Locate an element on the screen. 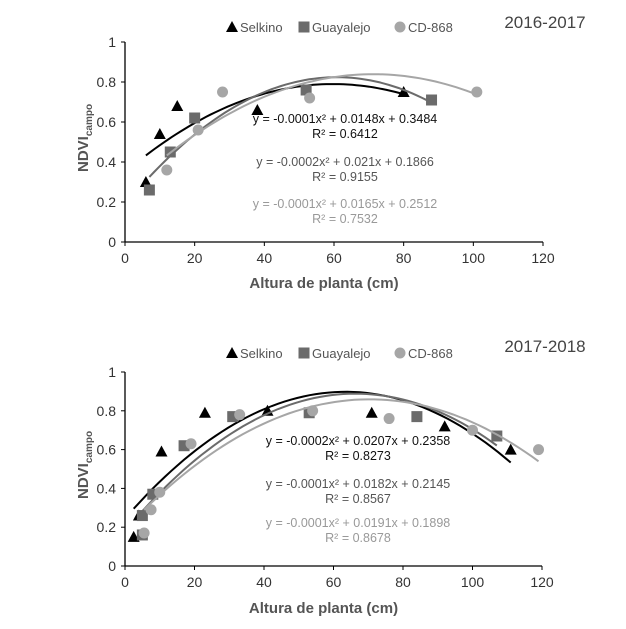 The width and height of the screenshot is (626, 629). r-squared: R² = 0.9155 is located at coordinates (345, 177).